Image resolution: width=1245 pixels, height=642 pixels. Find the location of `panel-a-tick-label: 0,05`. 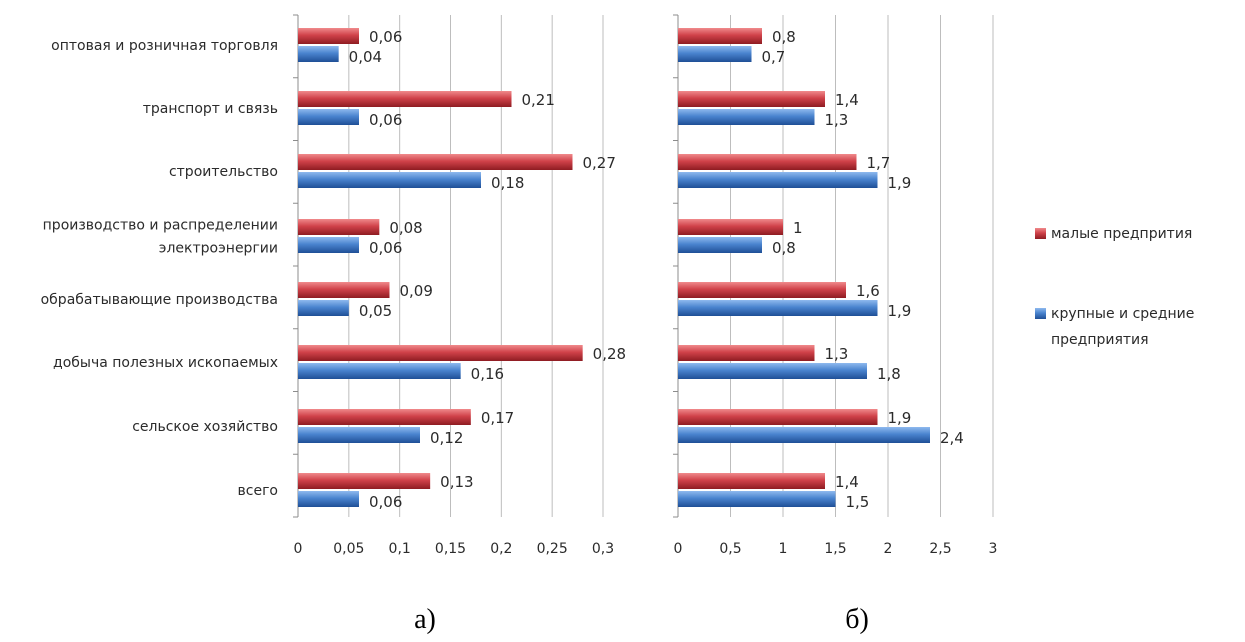

panel-a-tick-label: 0,05 is located at coordinates (348, 549).